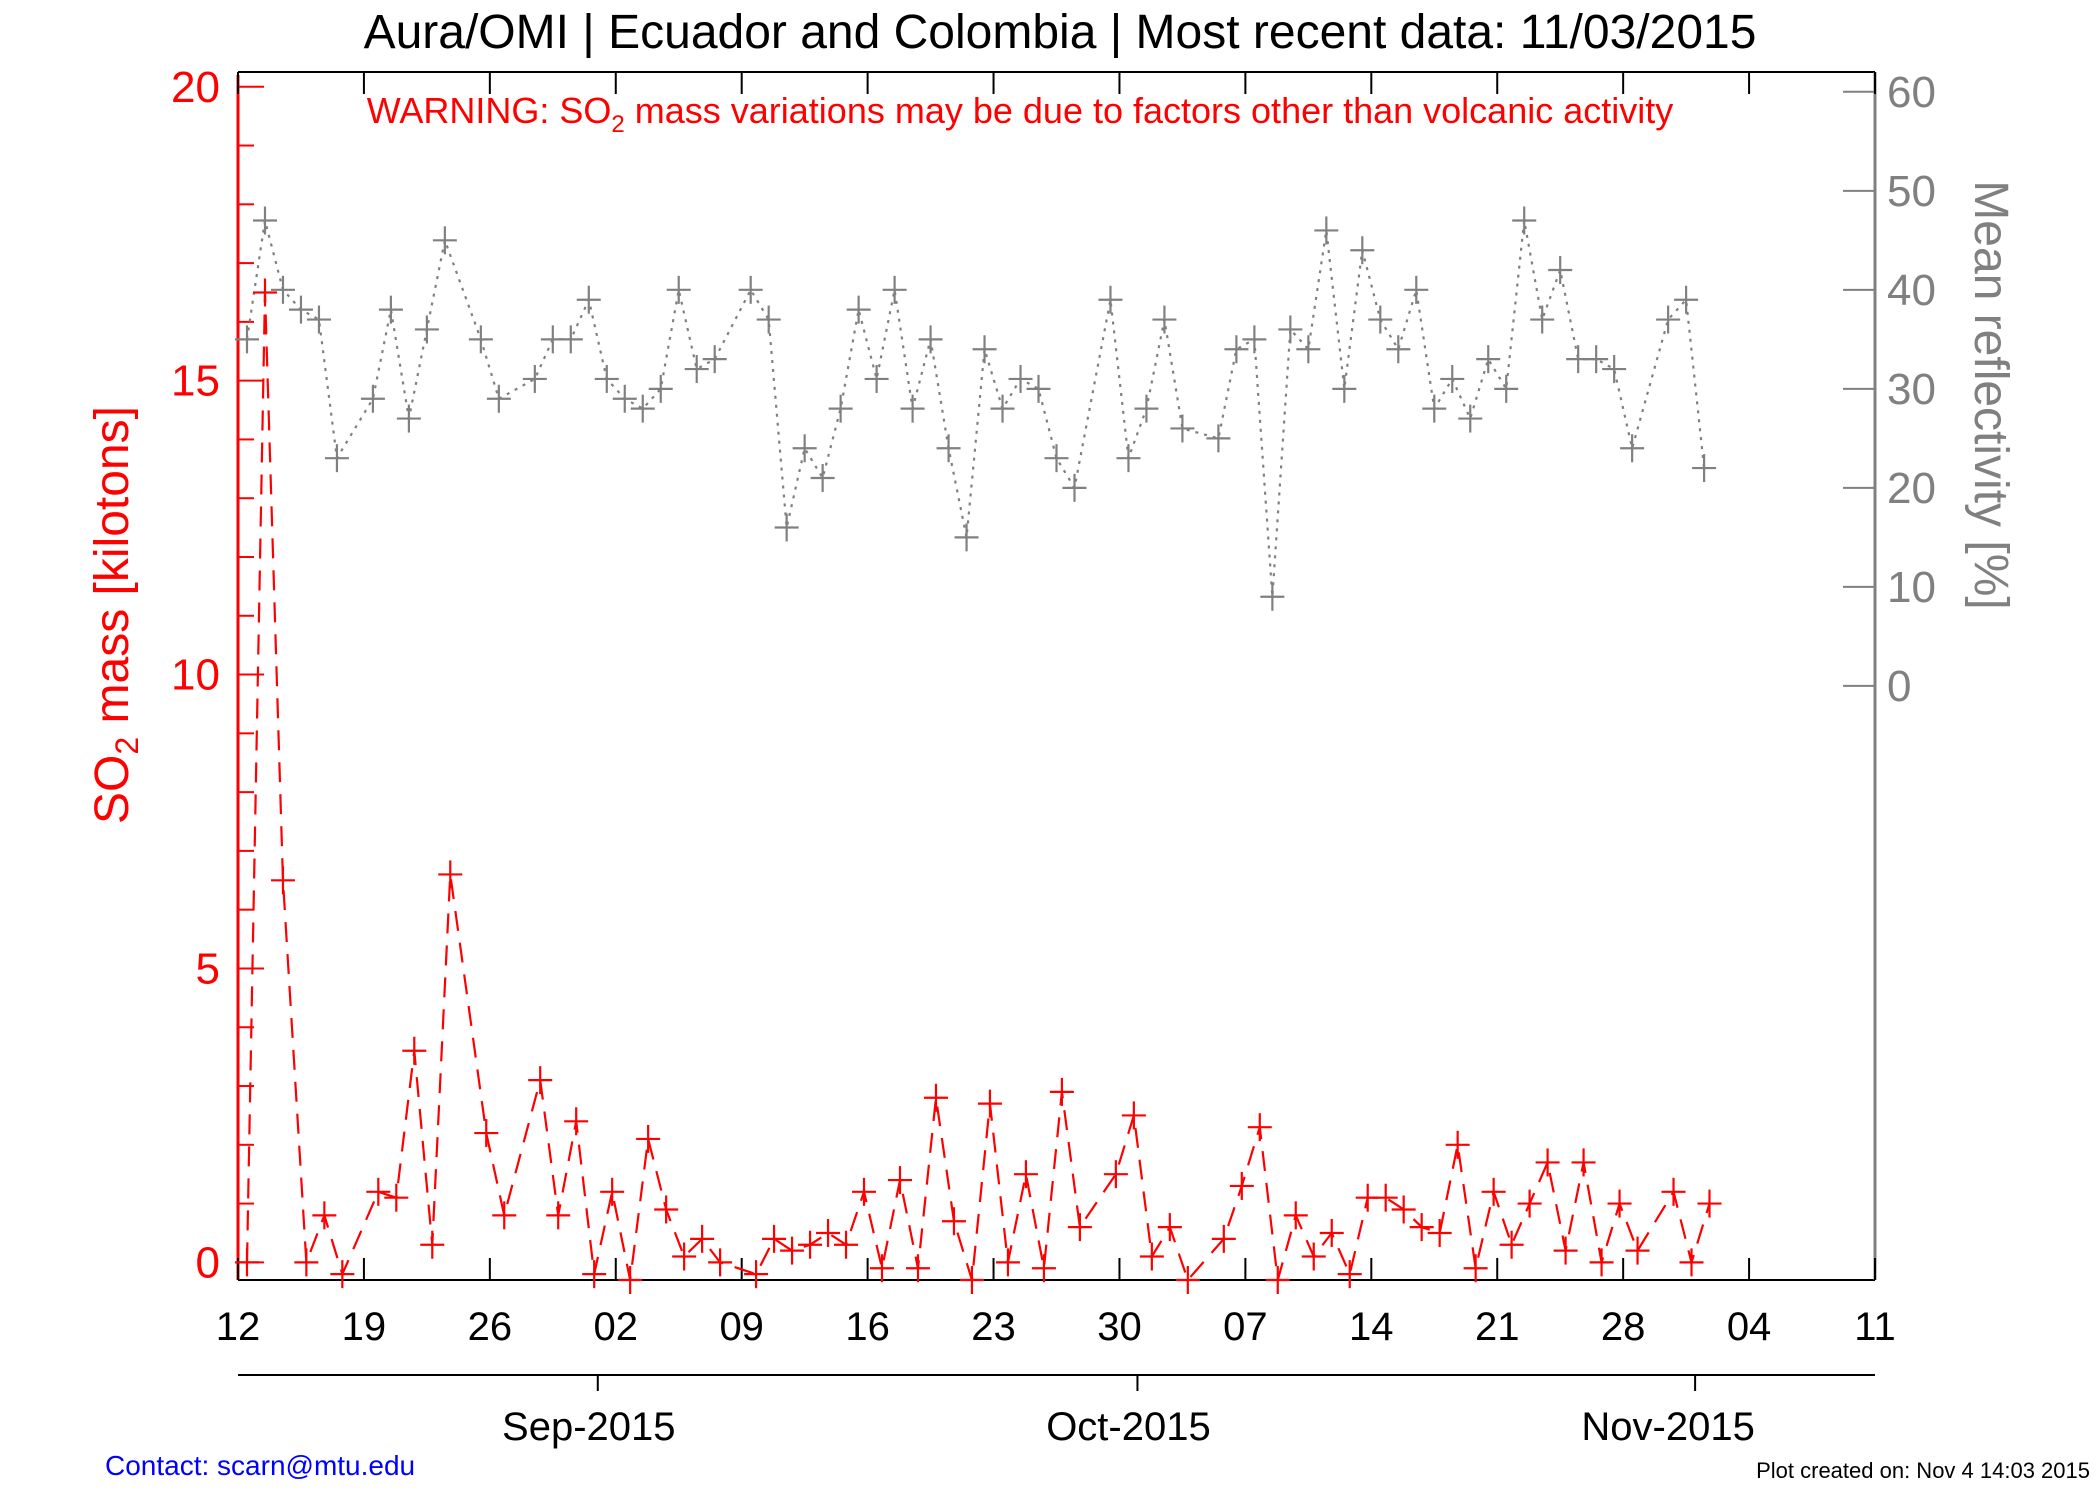 This screenshot has width=2100, height=1500. What do you see at coordinates (208, 1262) in the screenshot?
I see `left-tick-label: 0` at bounding box center [208, 1262].